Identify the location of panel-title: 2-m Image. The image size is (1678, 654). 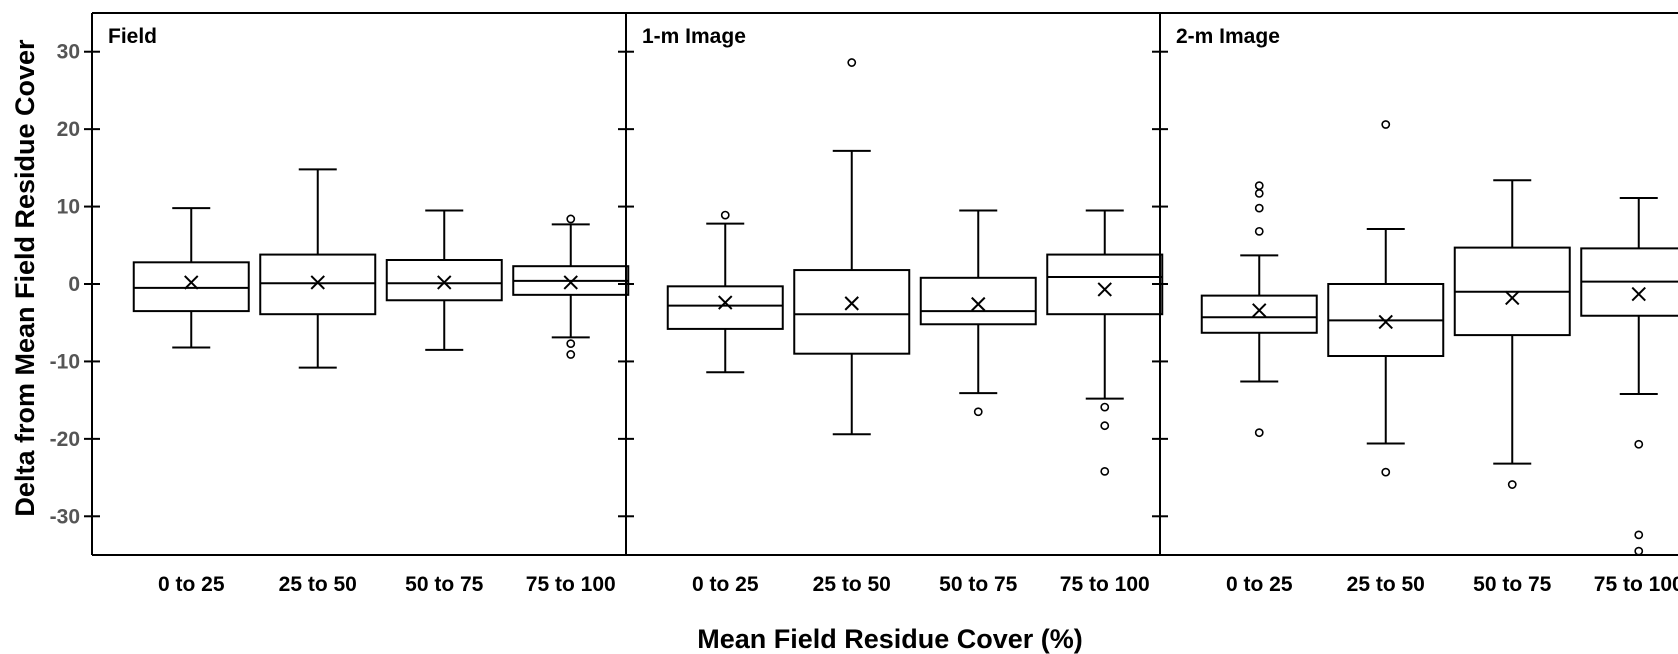
(1228, 36).